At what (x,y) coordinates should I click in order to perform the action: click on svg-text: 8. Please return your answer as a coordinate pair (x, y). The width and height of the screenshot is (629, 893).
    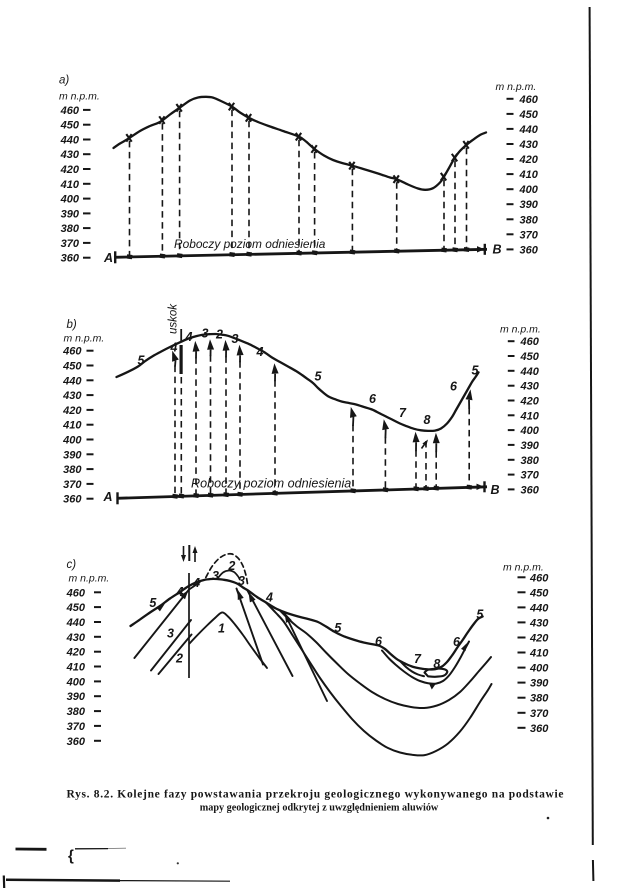
    Looking at the image, I should click on (427, 420).